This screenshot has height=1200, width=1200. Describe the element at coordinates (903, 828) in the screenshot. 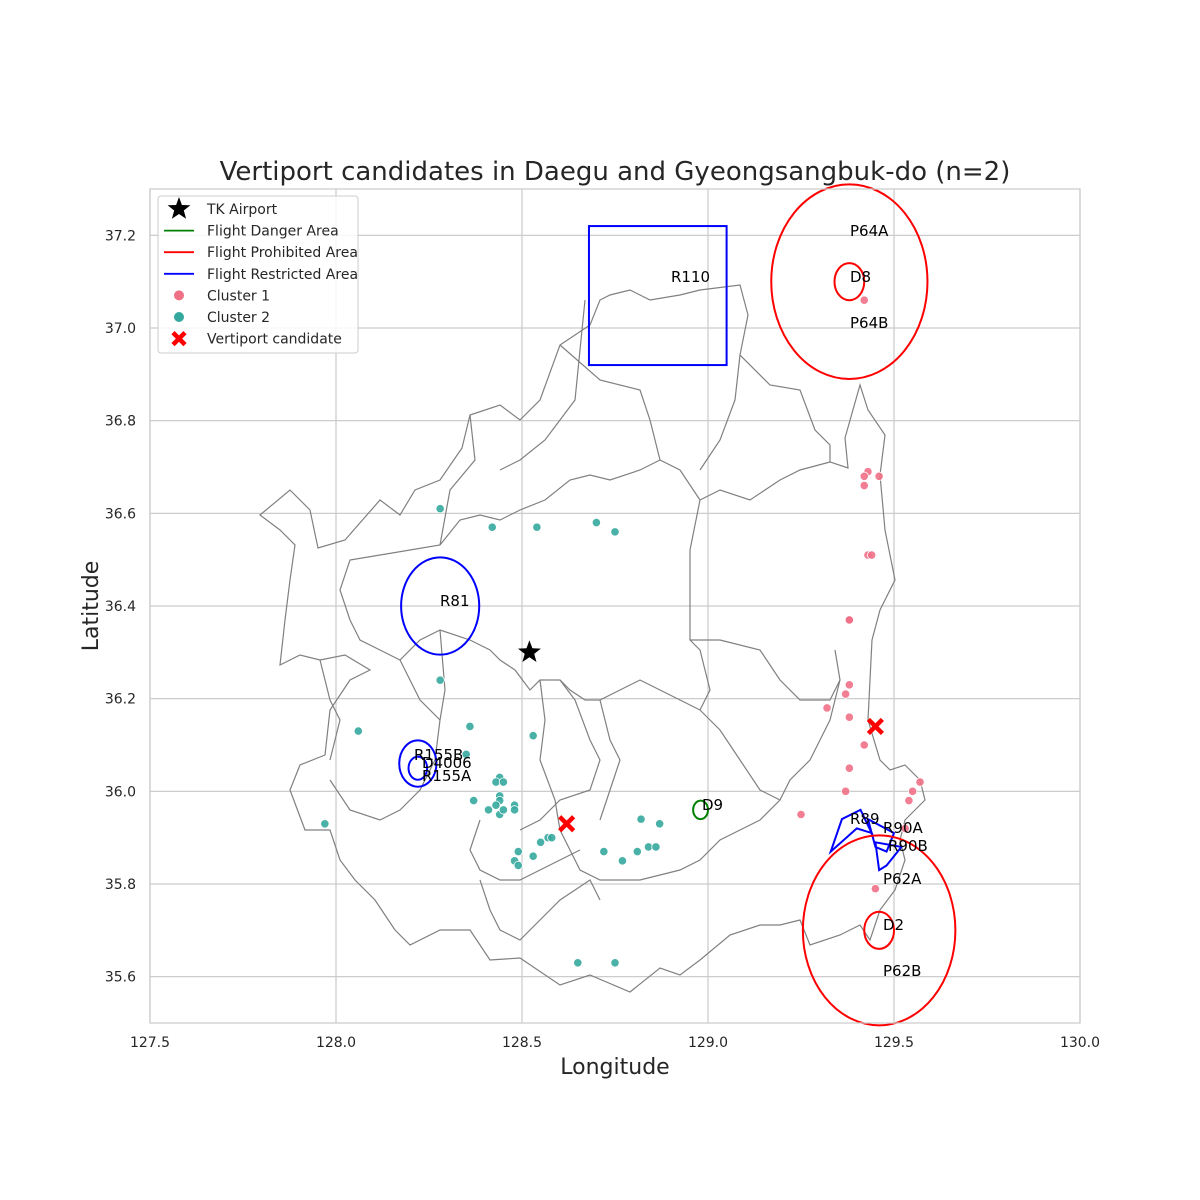

I see `airspace-label: R90A` at that location.